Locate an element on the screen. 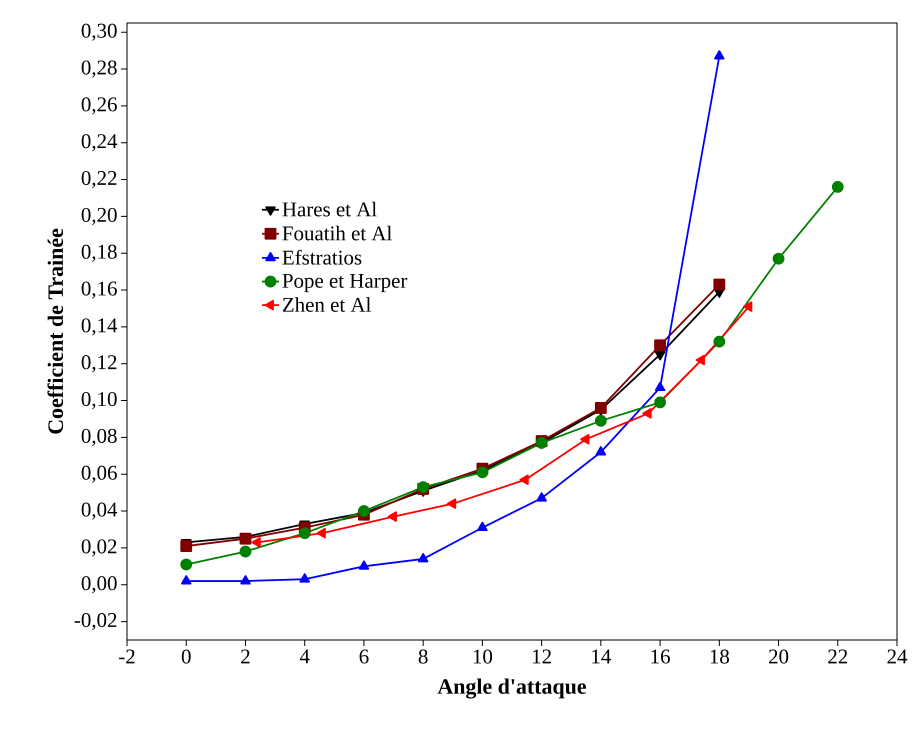  y-tick-label: 0,08 is located at coordinates (99, 437).